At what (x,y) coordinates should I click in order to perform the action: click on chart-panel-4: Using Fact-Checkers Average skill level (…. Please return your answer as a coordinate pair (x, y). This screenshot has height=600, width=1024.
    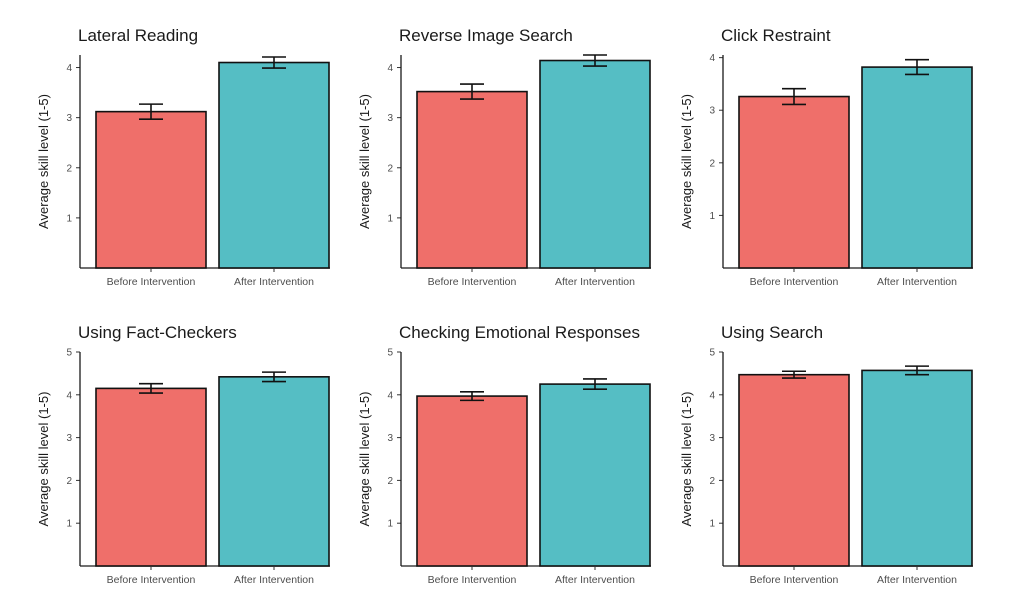
    Looking at the image, I should click on (183, 454).